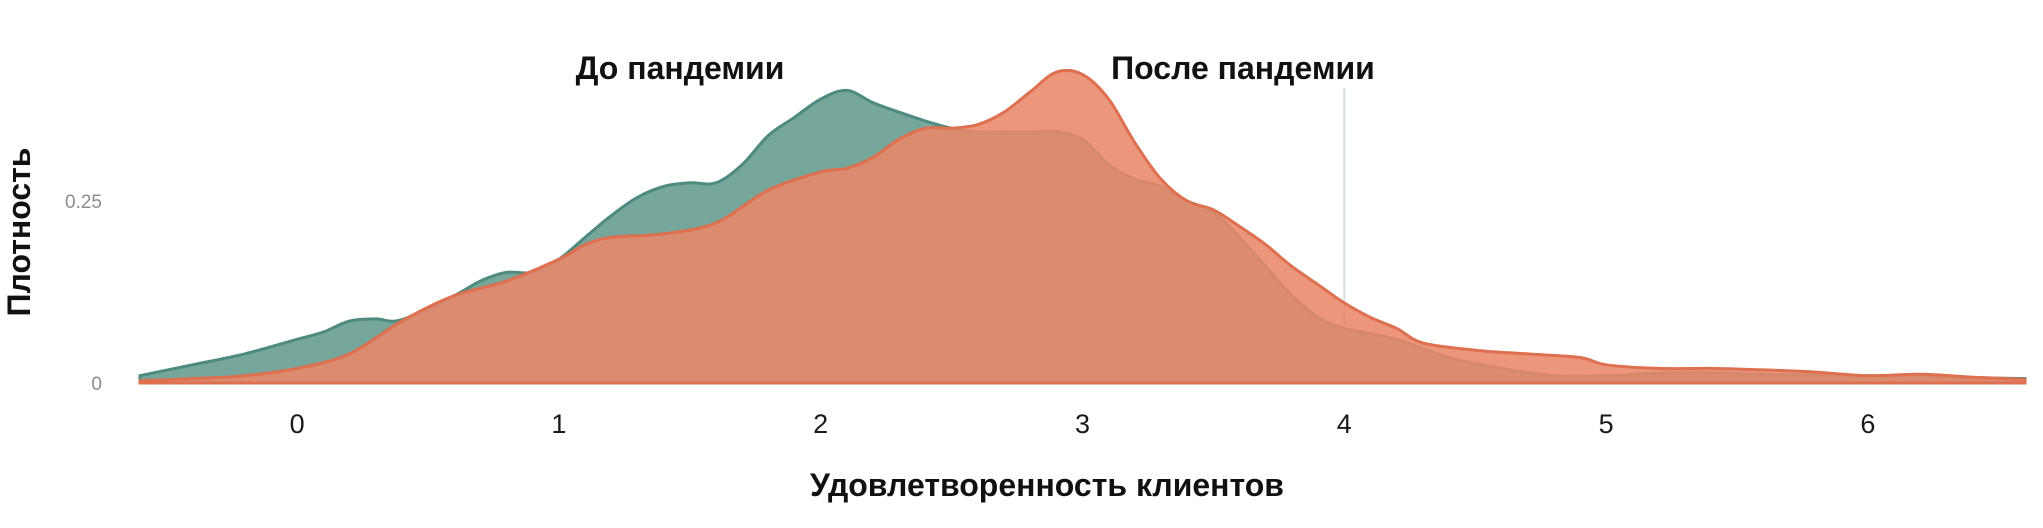 This screenshot has height=528, width=2043. I want to click on x-tick-label: 4, so click(1344, 424).